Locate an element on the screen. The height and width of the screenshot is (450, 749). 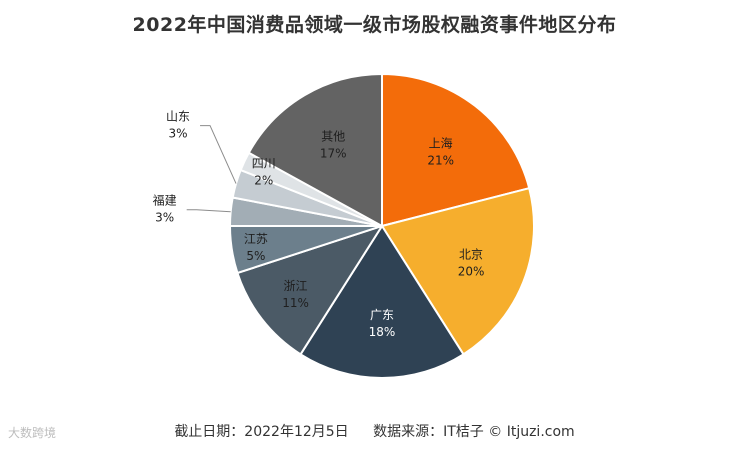
slice-name-label-6: 山东 is located at coordinates (178, 117).